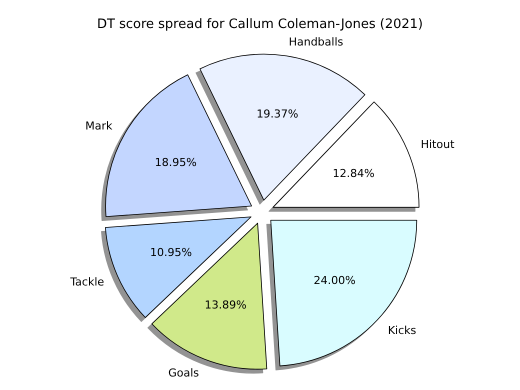 Image resolution: width=520 pixels, height=390 pixels. What do you see at coordinates (335, 281) in the screenshot?
I see `data-label: 24.00%` at bounding box center [335, 281].